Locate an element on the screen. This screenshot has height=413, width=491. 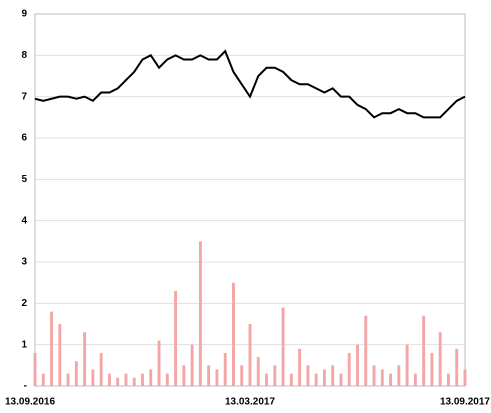
y-tick-label: 7 is located at coordinates (24, 96).